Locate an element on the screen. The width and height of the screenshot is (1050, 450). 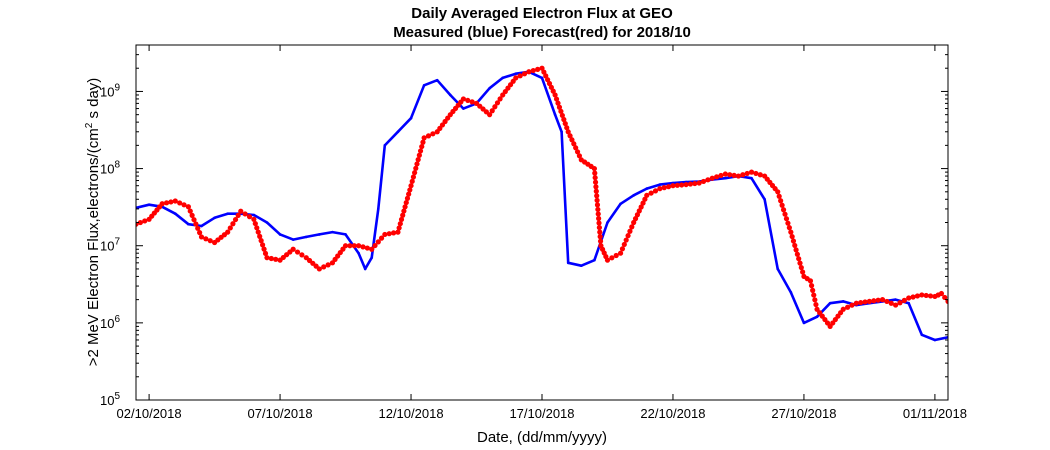
y-tick-exponent: 9 is located at coordinates (117, 87).